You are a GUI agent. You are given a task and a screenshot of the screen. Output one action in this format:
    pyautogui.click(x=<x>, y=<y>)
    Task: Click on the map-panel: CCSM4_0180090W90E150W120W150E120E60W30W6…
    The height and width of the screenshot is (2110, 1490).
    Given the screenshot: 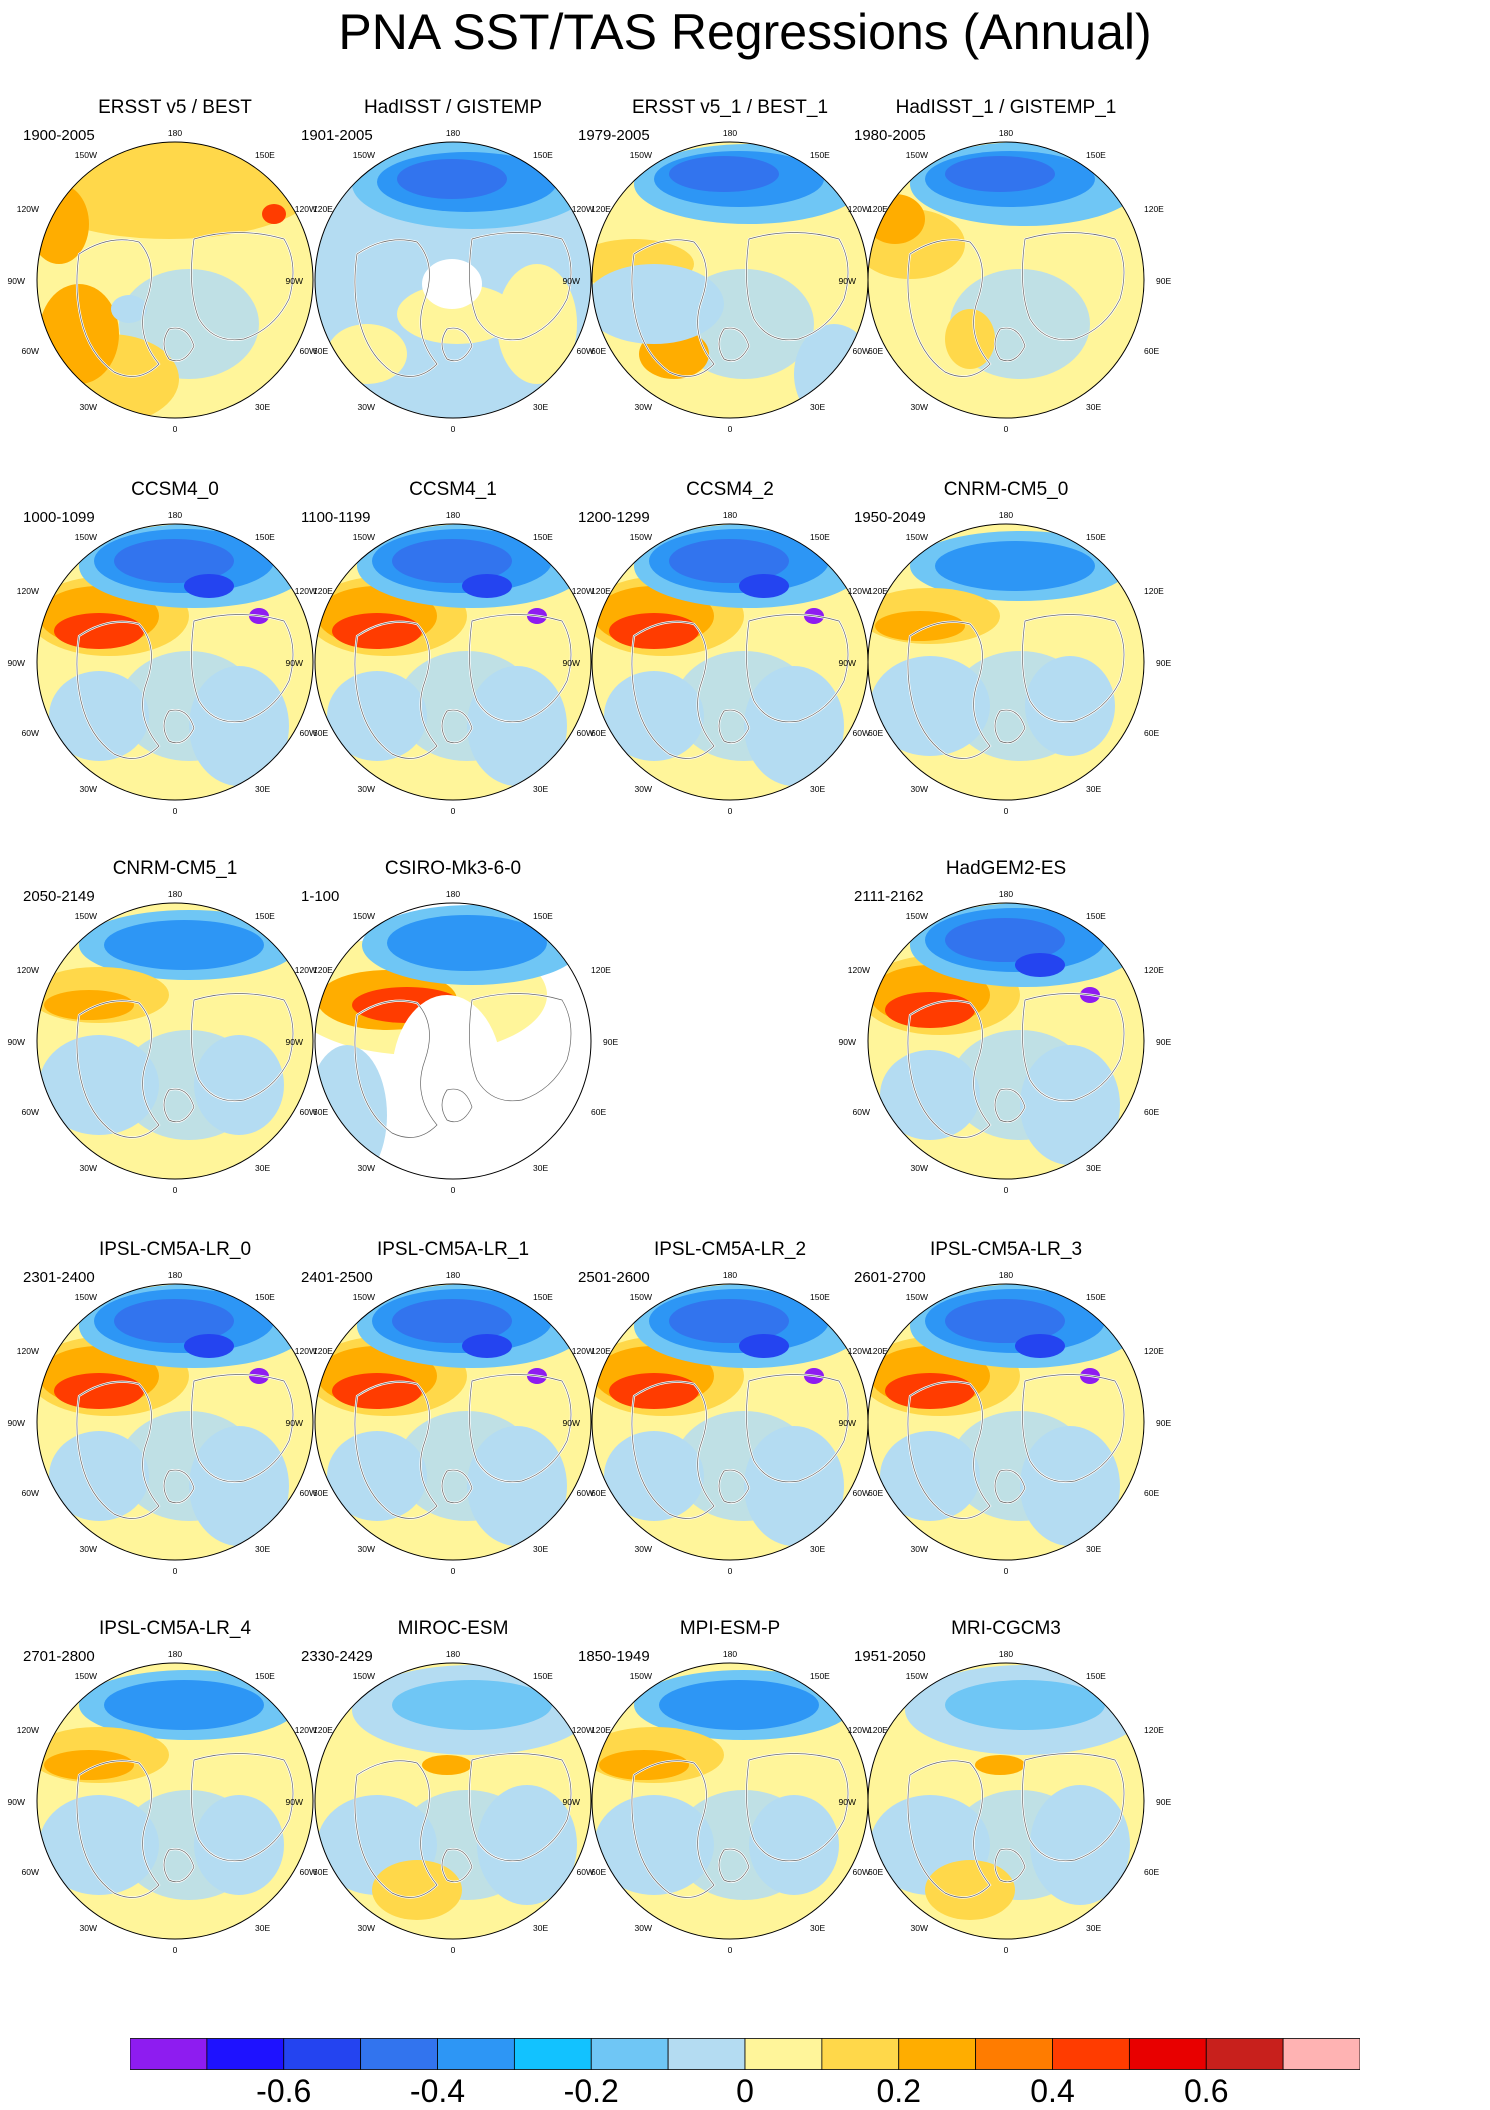 What is the action you would take?
    pyautogui.click(x=175, y=658)
    